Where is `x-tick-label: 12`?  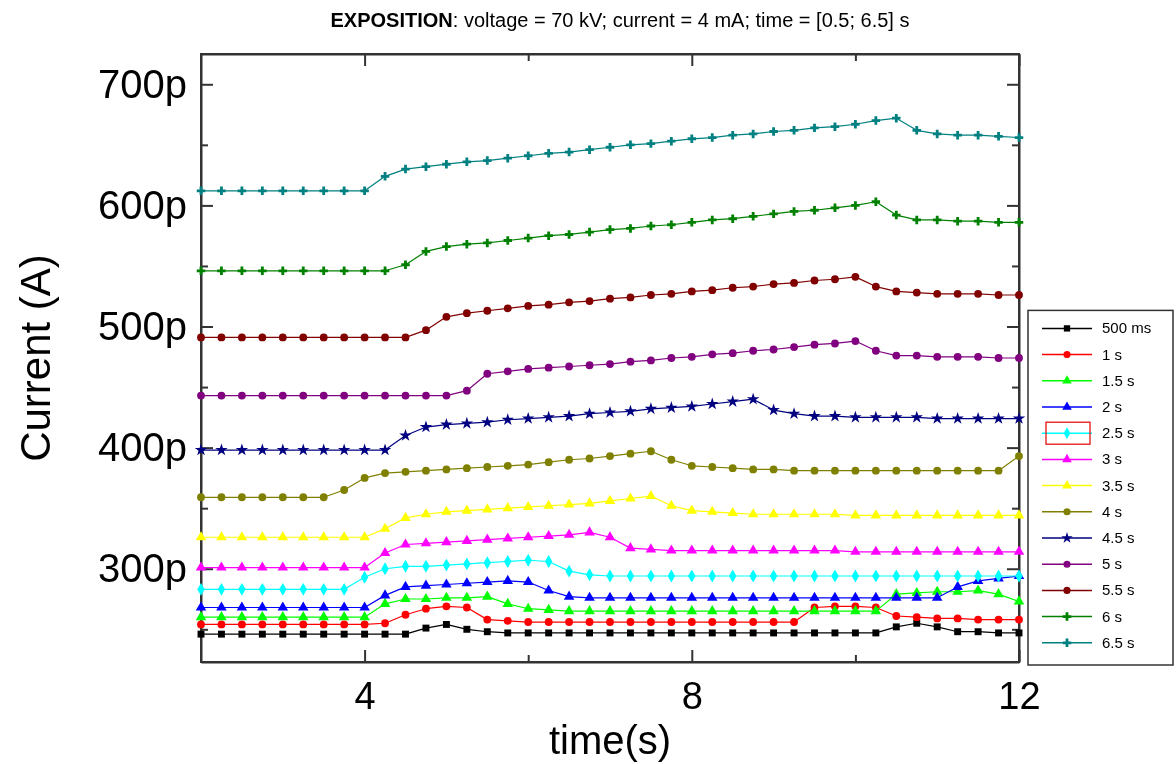 x-tick-label: 12 is located at coordinates (1019, 695).